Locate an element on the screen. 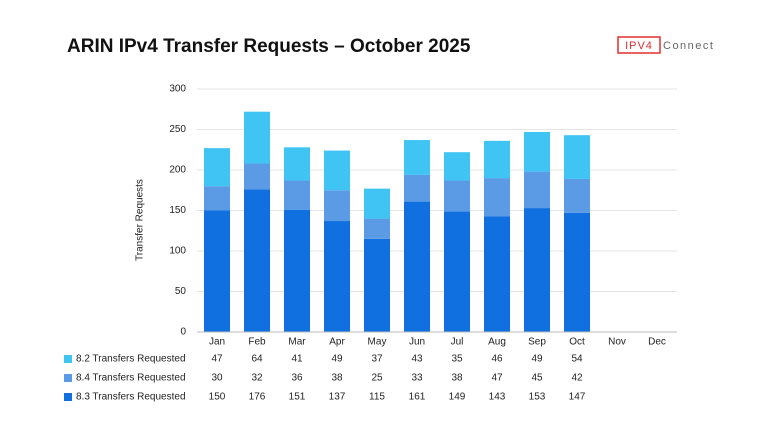  legend-label: 8.4 Transfers Requested is located at coordinates (131, 378).